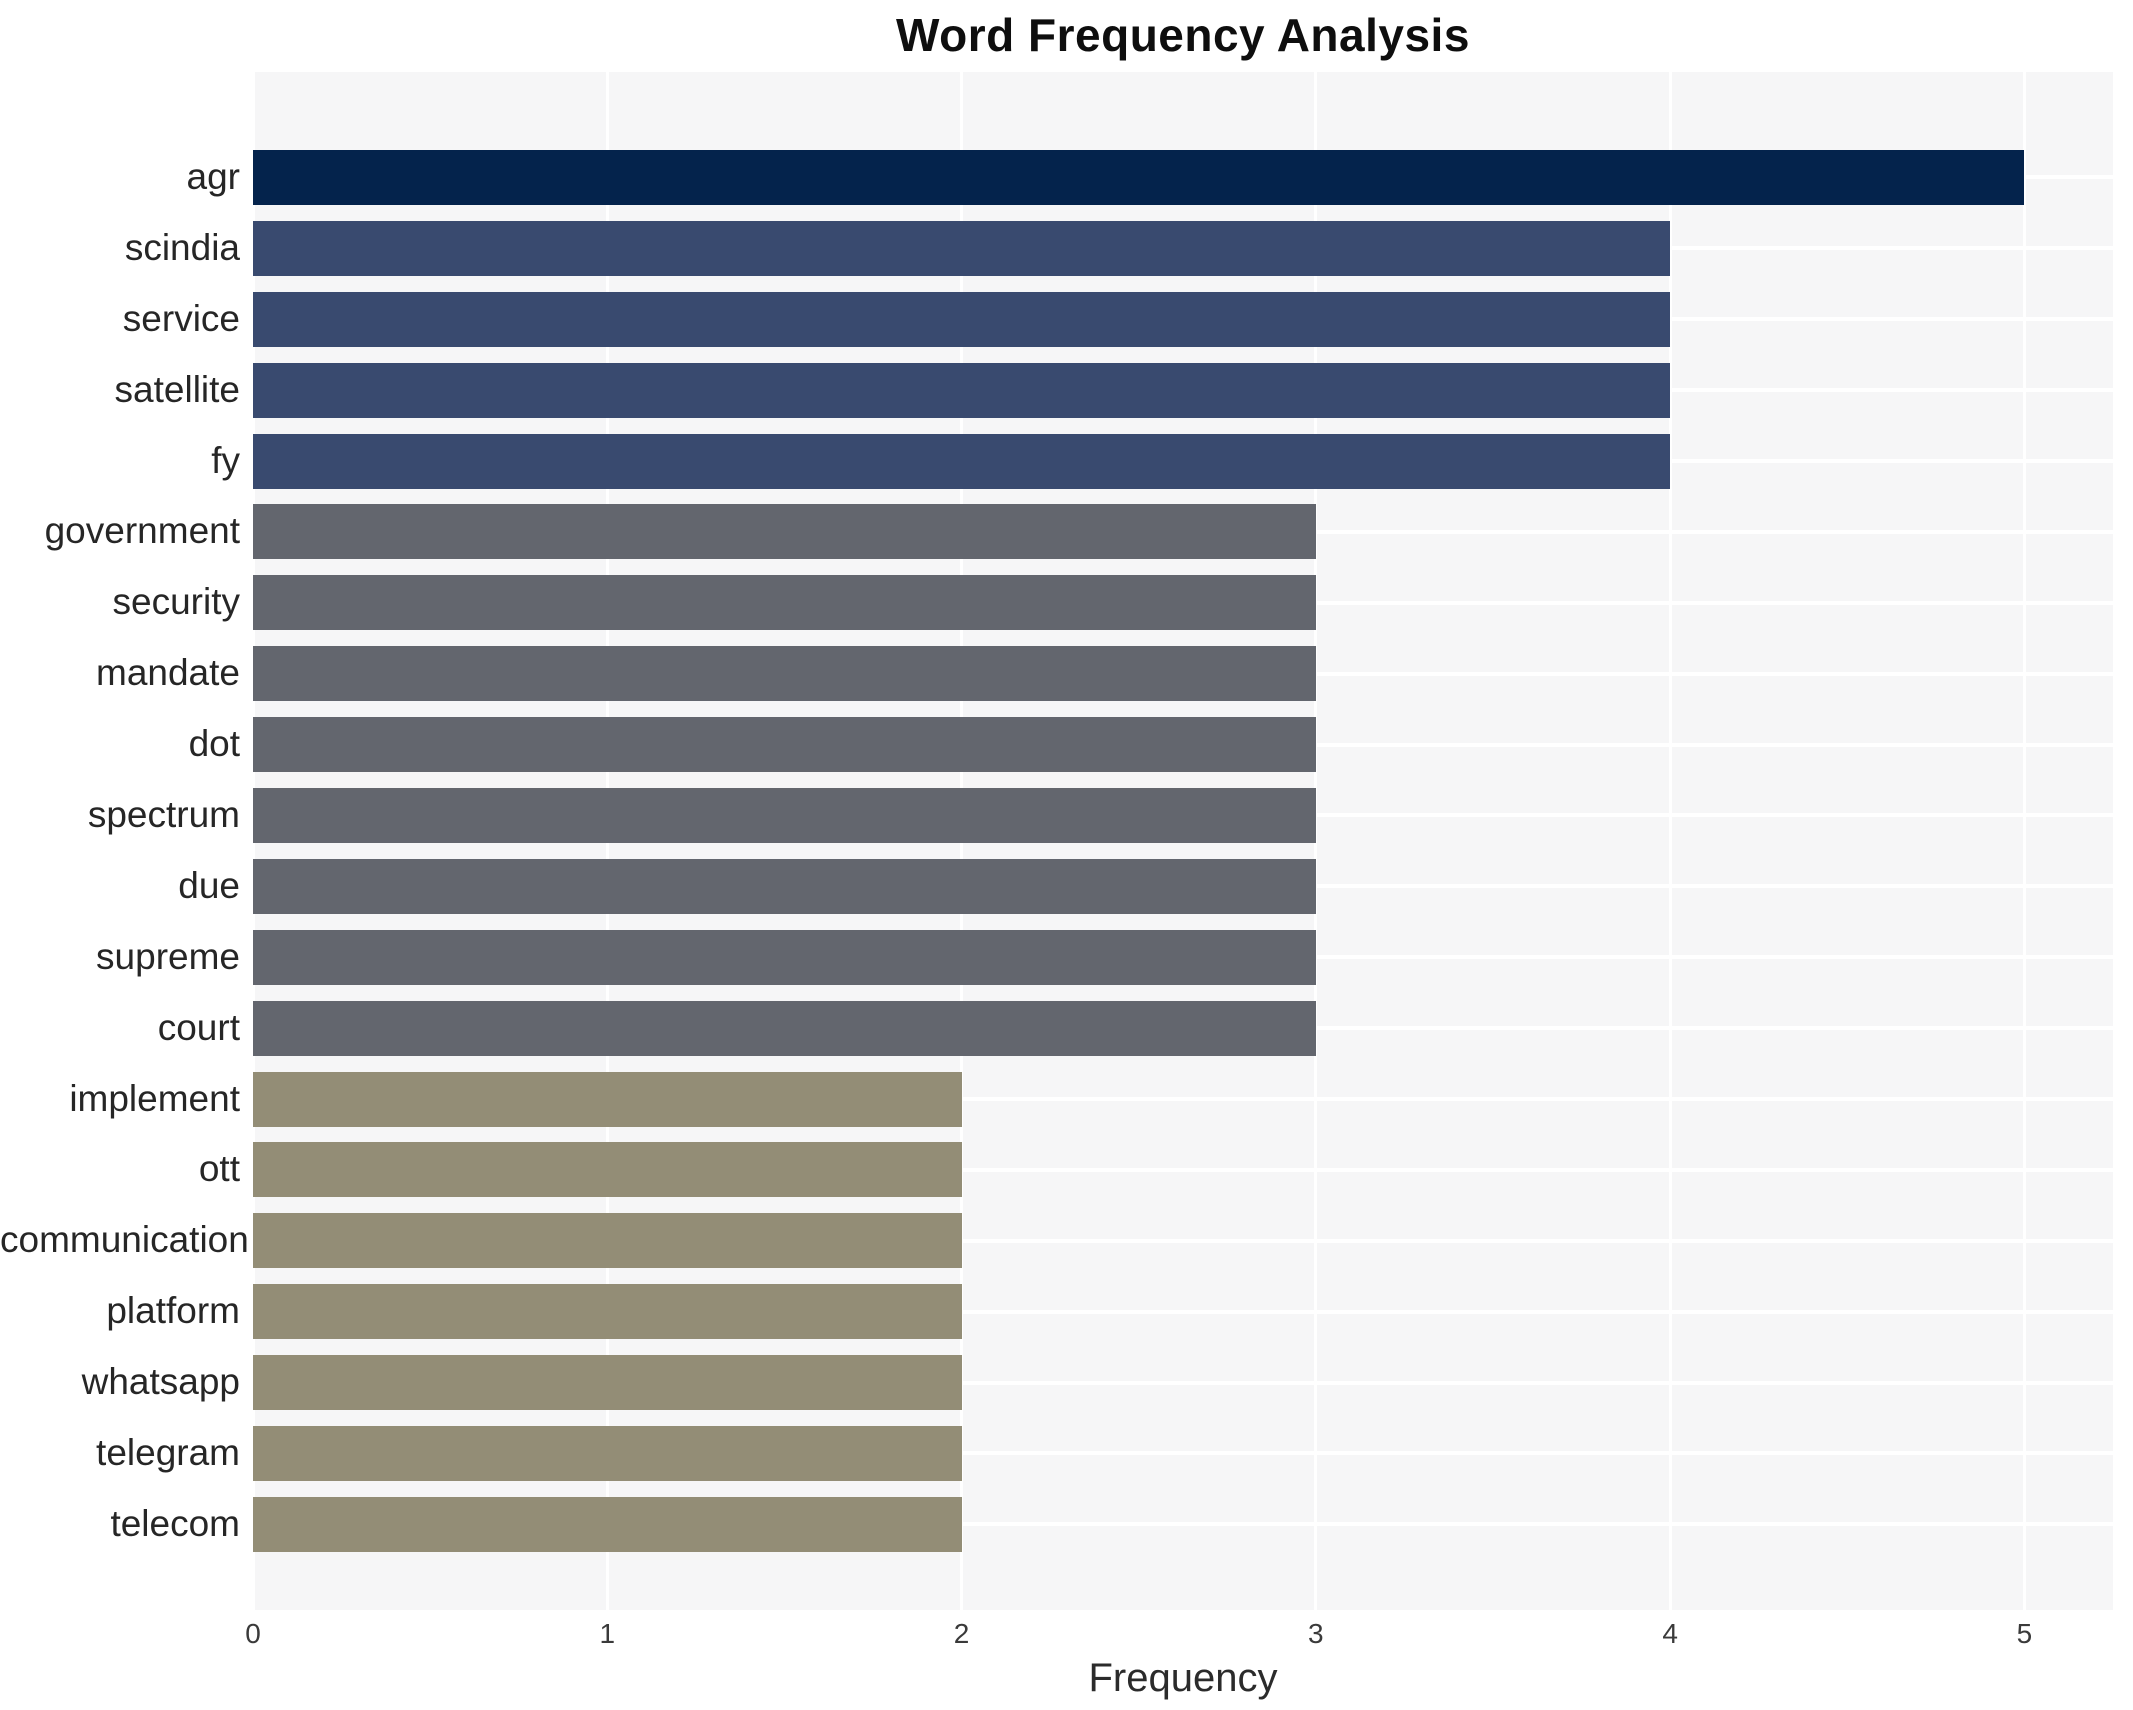 This screenshot has height=1710, width=2133. What do you see at coordinates (198, 1027) in the screenshot?
I see `y-axis-label-court: court` at bounding box center [198, 1027].